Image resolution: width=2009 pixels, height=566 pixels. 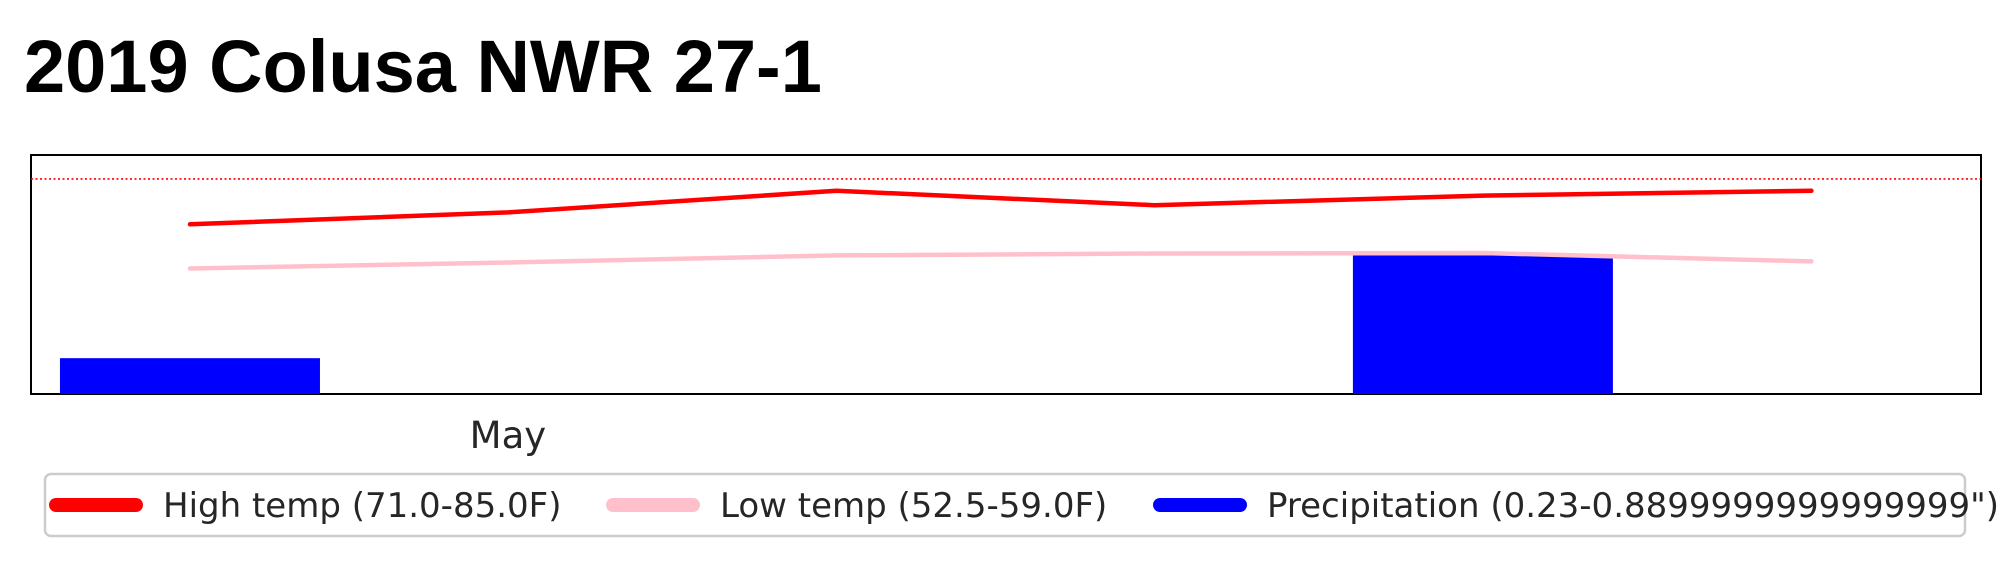 I want to click on legend-item-high-temp: High temp (71.0-85.0F), so click(x=305, y=506).